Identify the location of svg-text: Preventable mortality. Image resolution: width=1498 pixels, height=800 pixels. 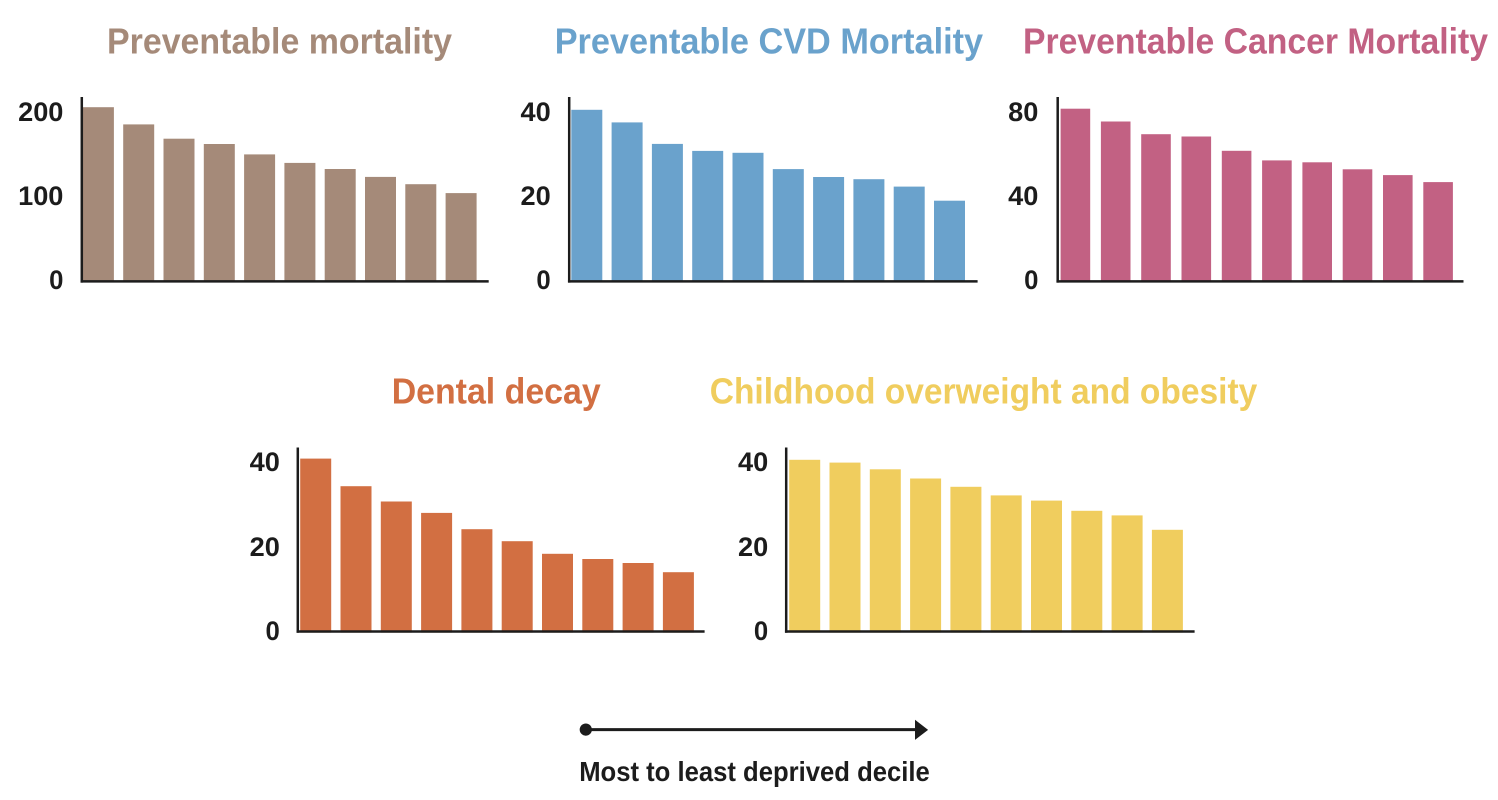
(279, 41).